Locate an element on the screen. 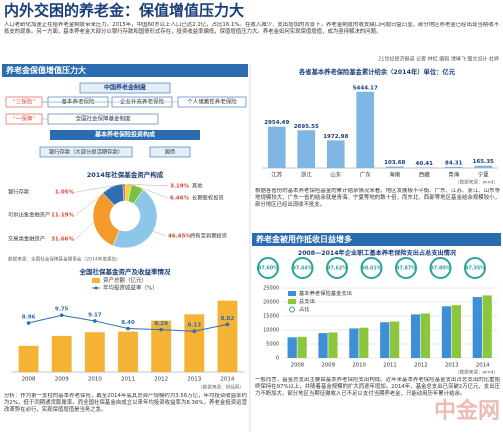 The height and width of the screenshot is (434, 503). data-label: 5444.17 is located at coordinates (365, 88).